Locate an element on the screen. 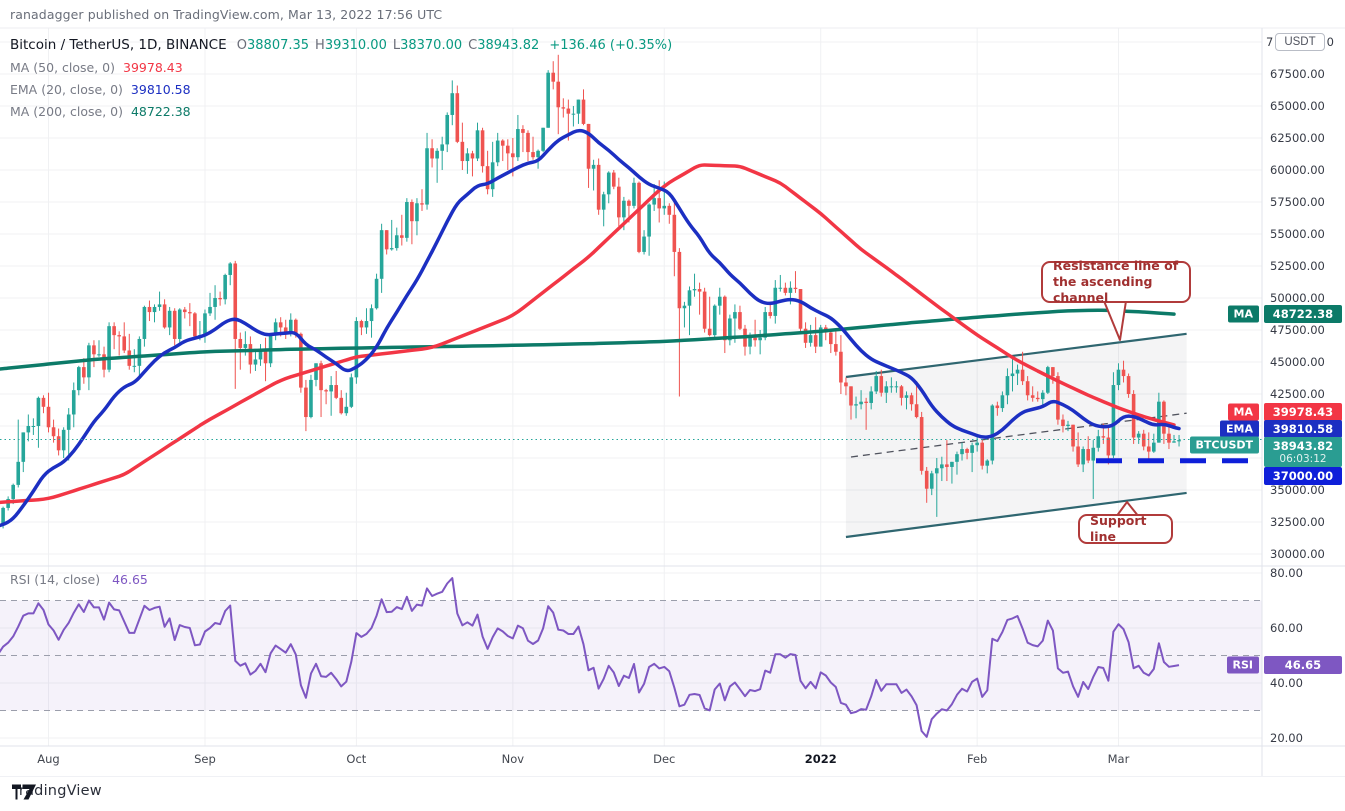  price-tick-62500.00: 62500.00 is located at coordinates (1297, 138).